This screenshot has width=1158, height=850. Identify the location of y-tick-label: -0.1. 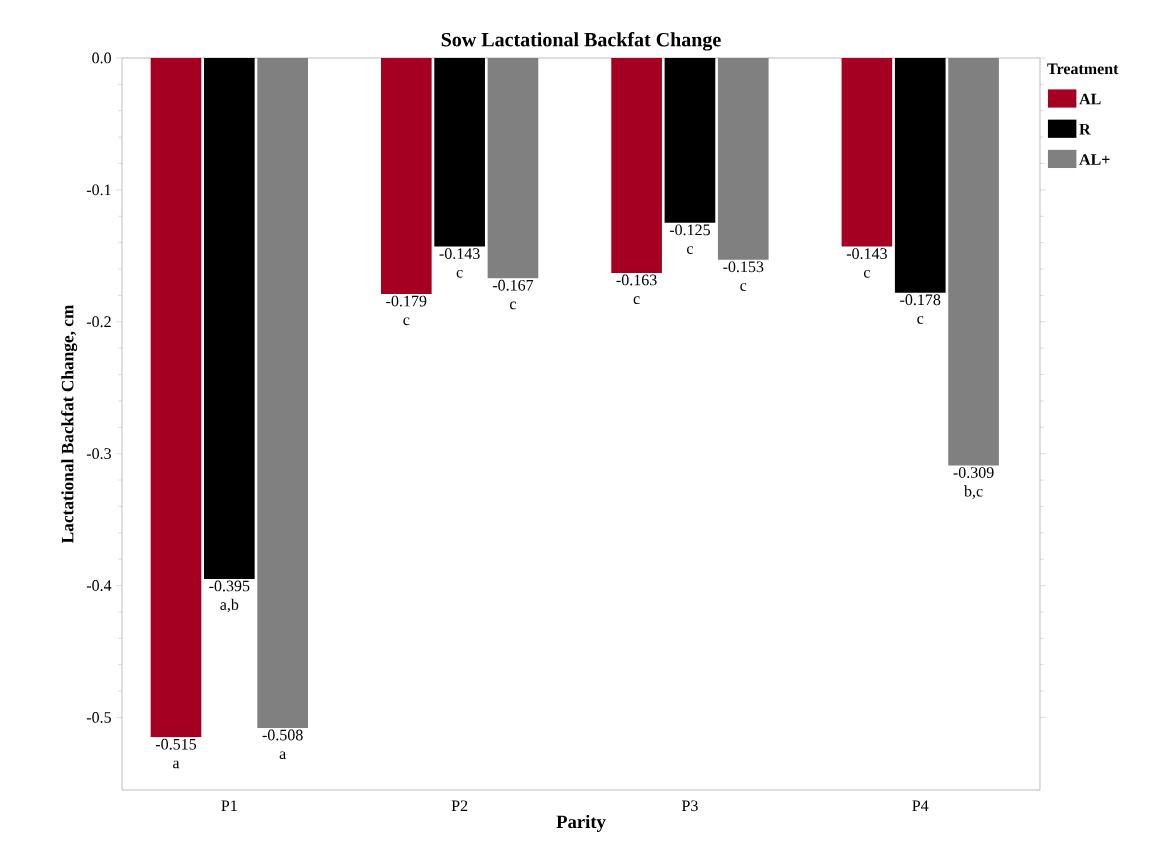
(98, 190).